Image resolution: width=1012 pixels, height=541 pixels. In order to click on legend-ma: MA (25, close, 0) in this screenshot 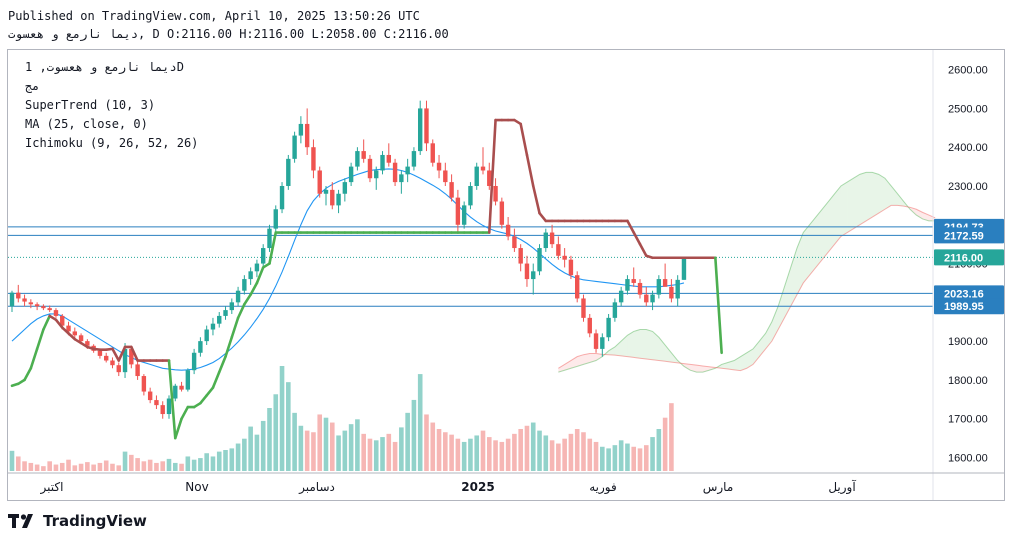, I will do `click(86, 124)`.